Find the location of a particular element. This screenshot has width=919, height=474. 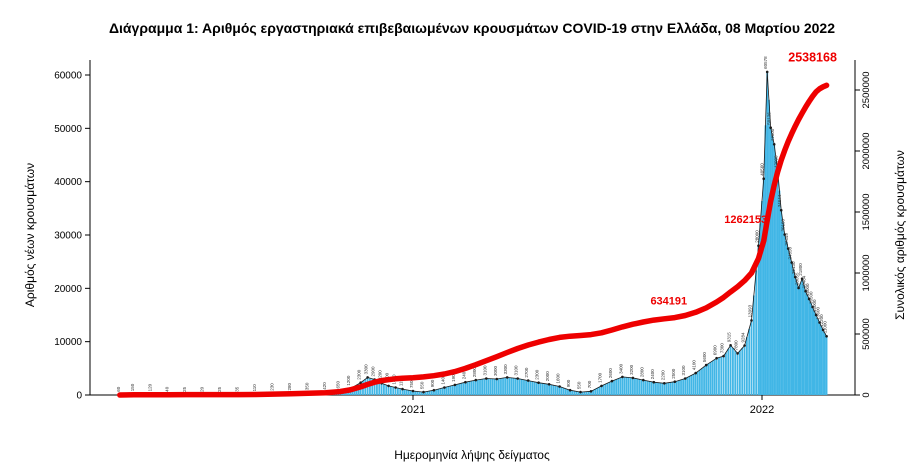

daily-point-label: 3200 is located at coordinates (631, 369).